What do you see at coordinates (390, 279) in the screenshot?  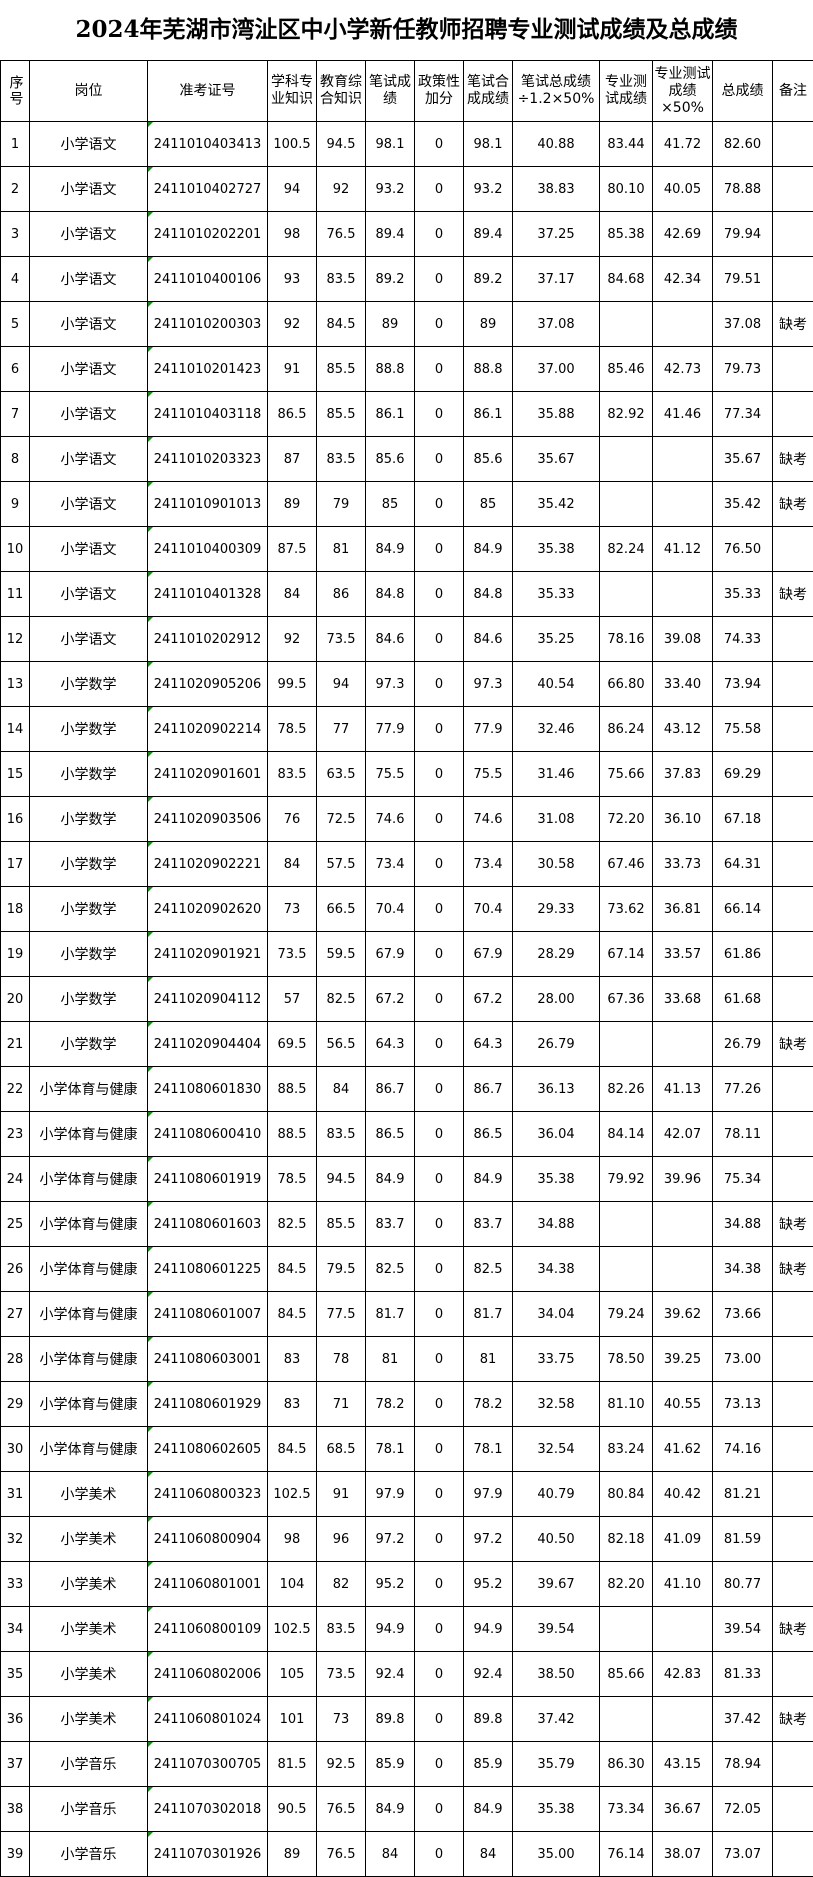 I see `cell-written-score: 89.2` at bounding box center [390, 279].